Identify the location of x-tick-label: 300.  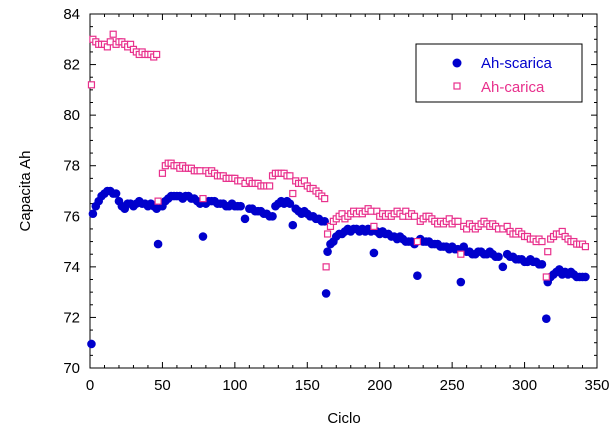
(524, 385).